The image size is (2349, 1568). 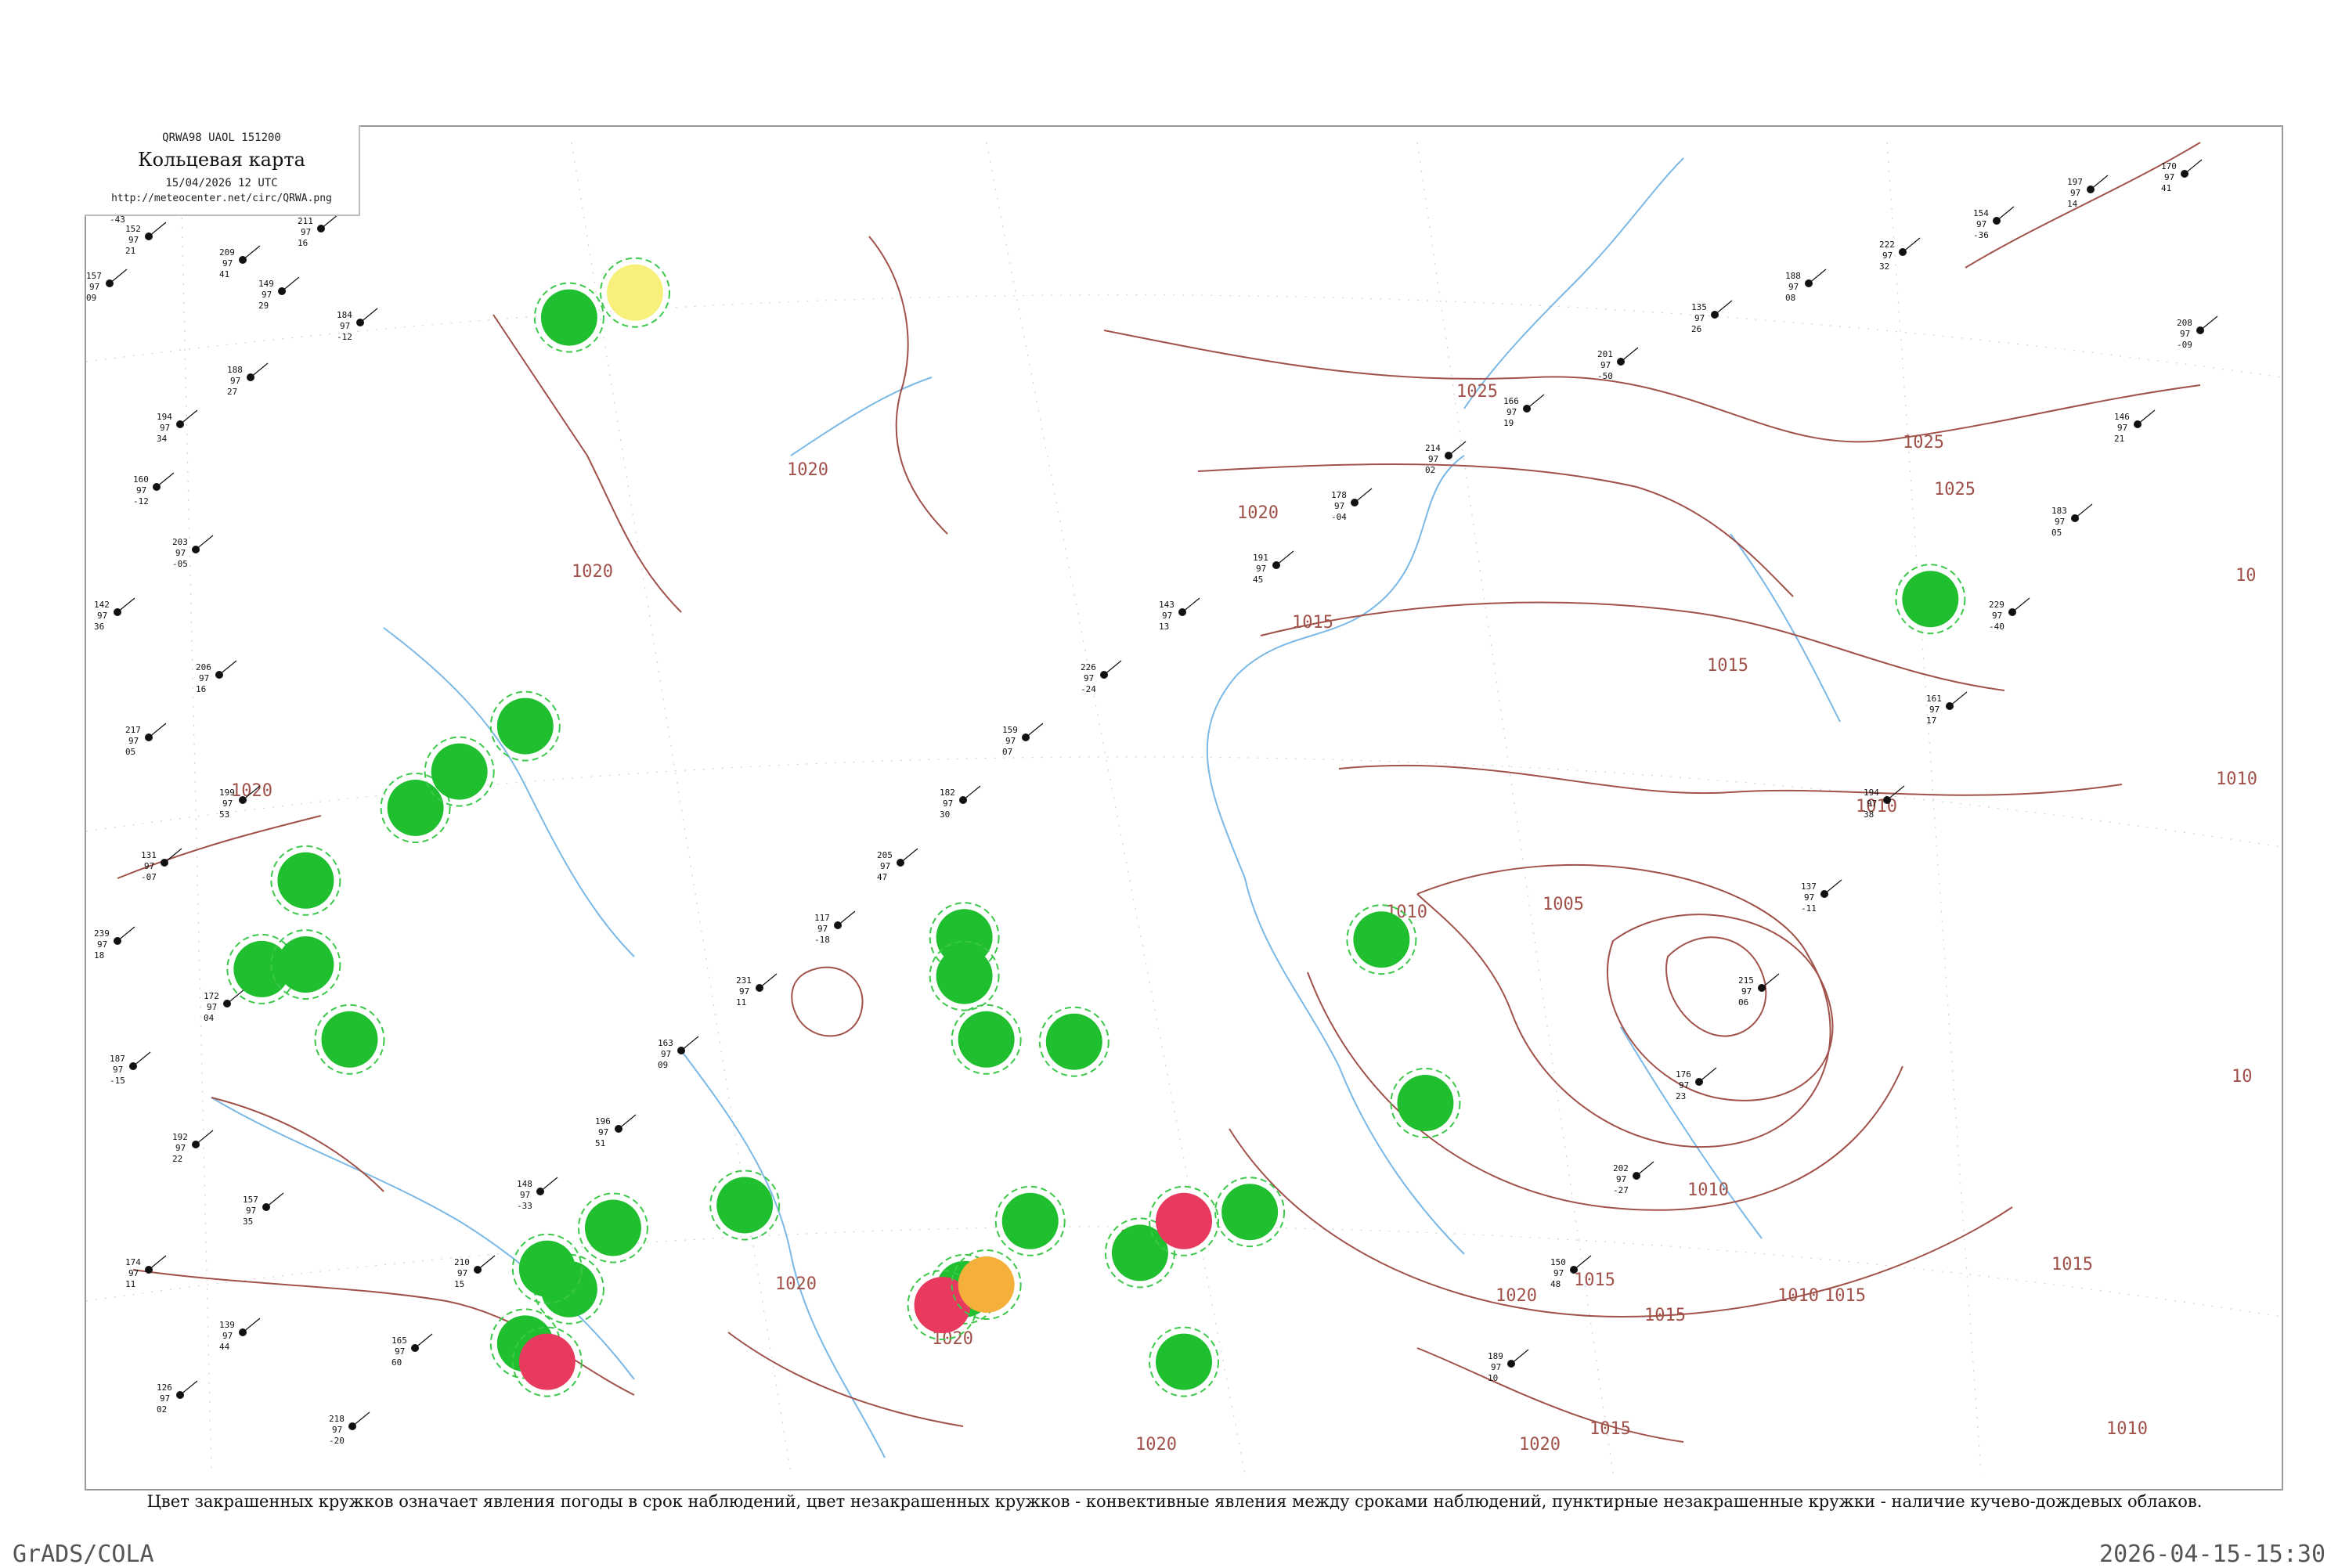 I want to click on haze-marker, so click(x=987, y=1284).